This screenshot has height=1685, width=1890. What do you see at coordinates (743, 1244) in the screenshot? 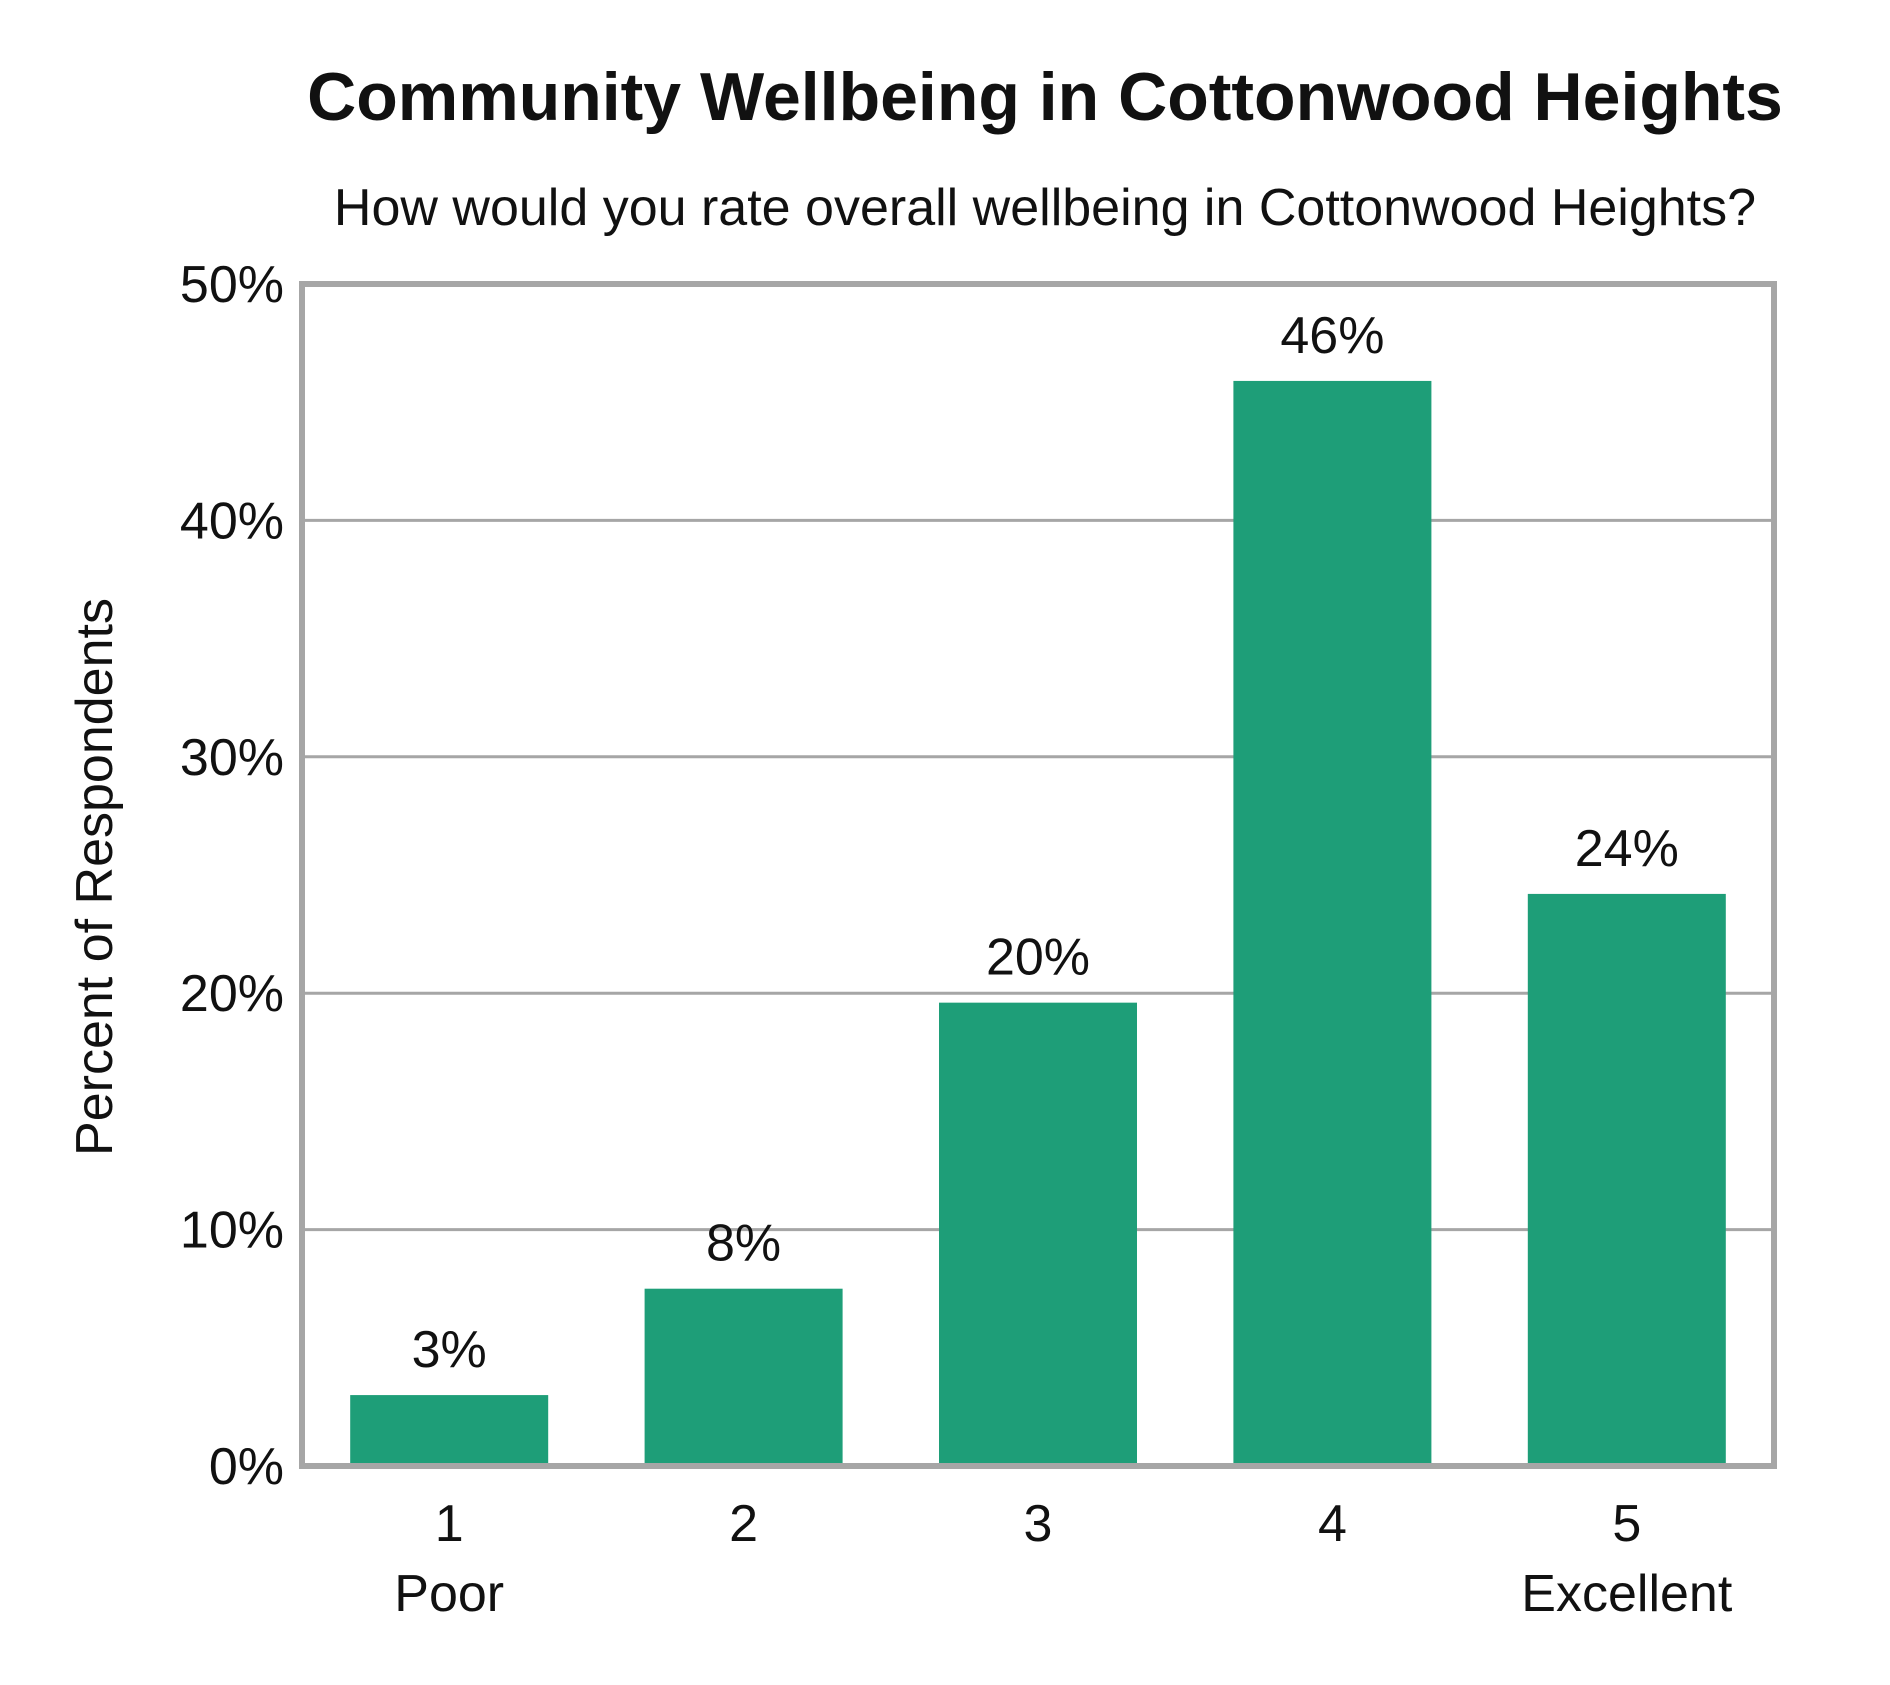
I see `data-label: 8%` at bounding box center [743, 1244].